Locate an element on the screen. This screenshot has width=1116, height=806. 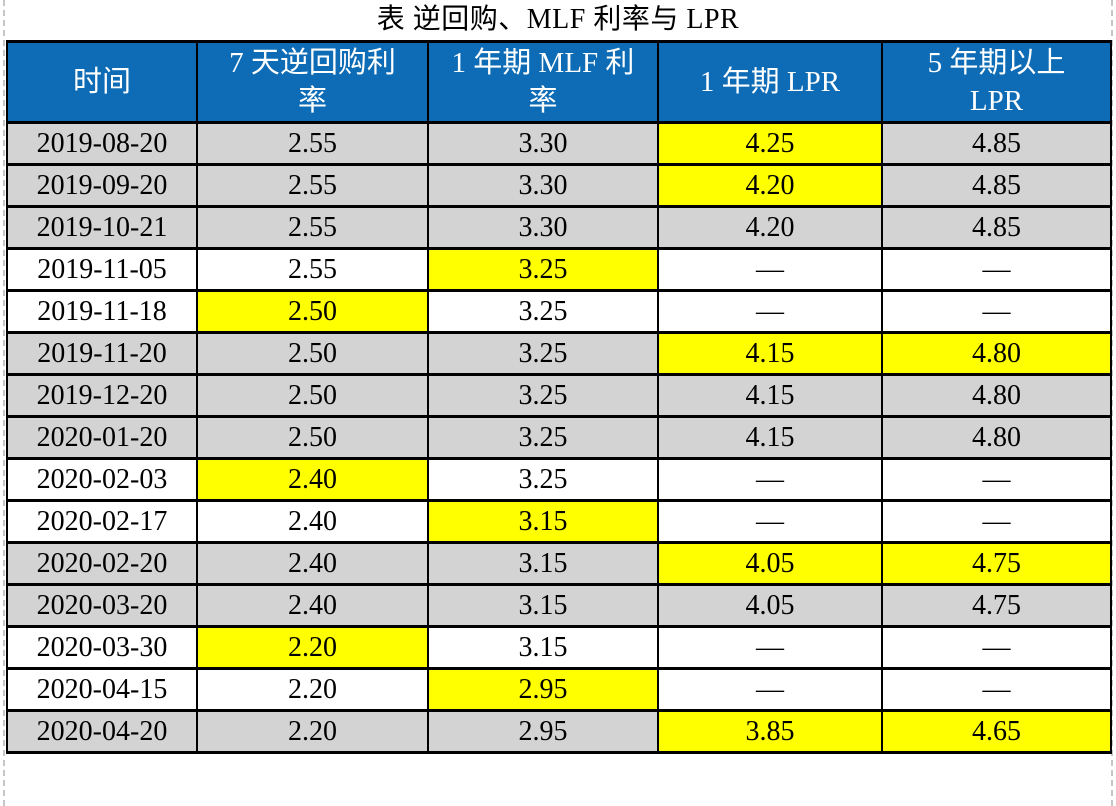
table-row: 2020-02-20 2.40 3.15 4.05 4.75 is located at coordinates (559, 563).